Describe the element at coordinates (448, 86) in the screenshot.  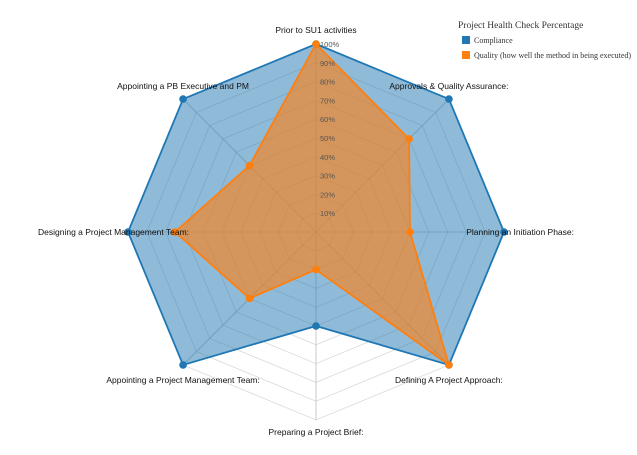
I see `axis-label: Approvals & Quality Assurance:` at that location.